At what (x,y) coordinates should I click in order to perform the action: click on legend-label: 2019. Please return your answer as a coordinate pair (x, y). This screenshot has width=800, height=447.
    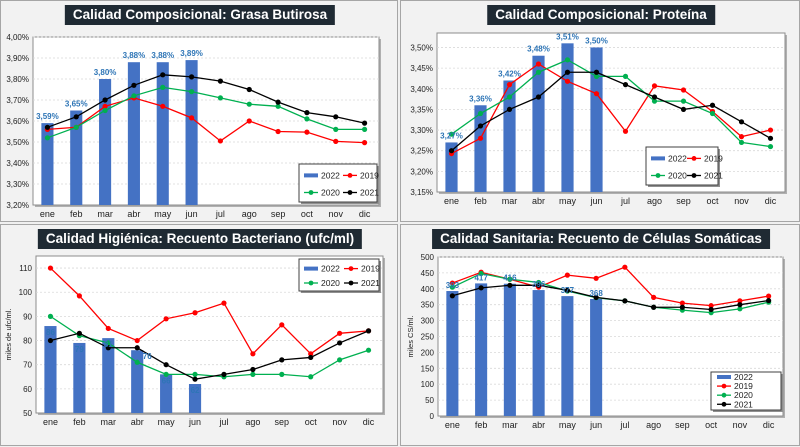
    Looking at the image, I should click on (743, 386).